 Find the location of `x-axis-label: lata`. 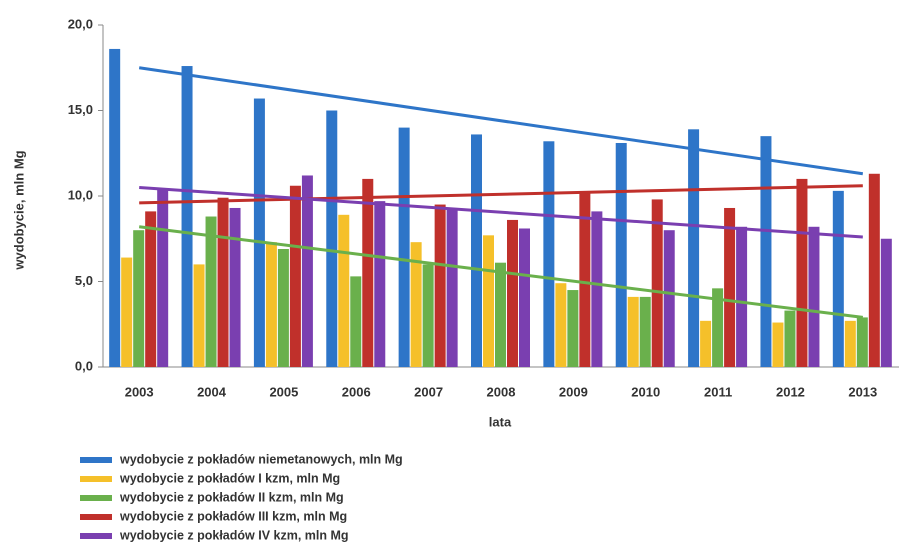

x-axis-label: lata is located at coordinates (500, 421).